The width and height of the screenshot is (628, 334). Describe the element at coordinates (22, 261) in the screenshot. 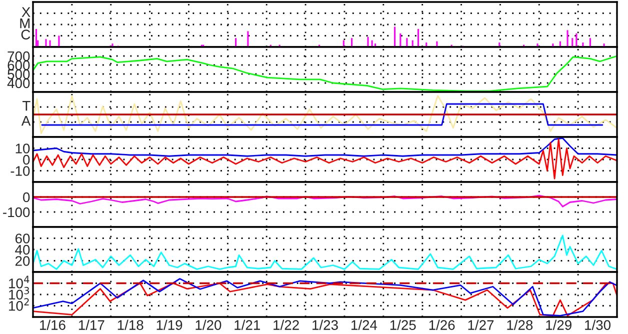

I see `y-tick-label: 20` at that location.